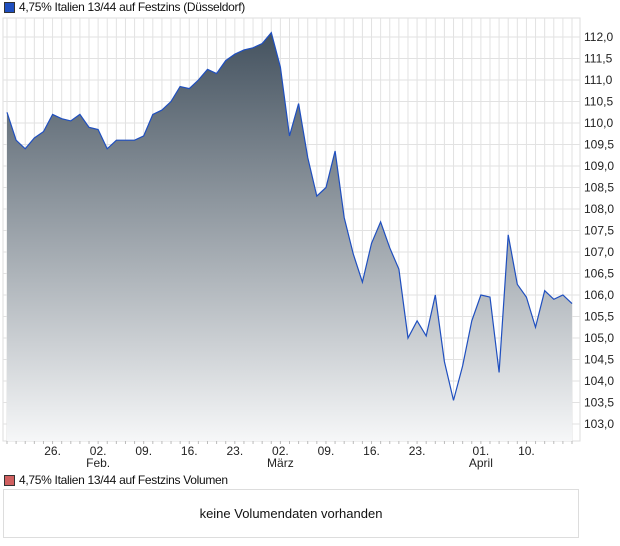 The image size is (620, 546). What do you see at coordinates (481, 451) in the screenshot?
I see `x-tick-label: 01.` at bounding box center [481, 451].